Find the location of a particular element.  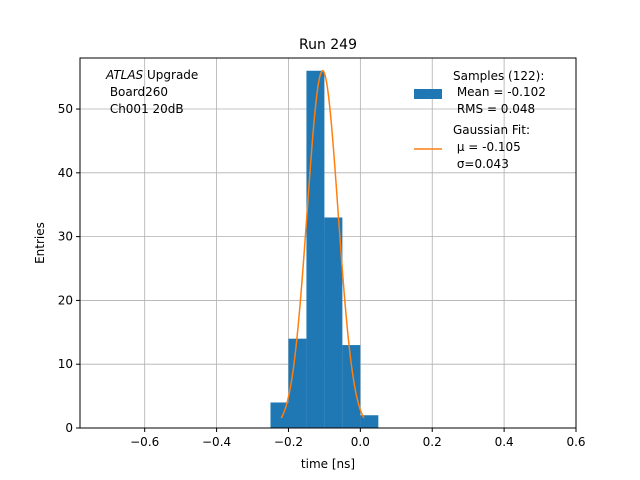

gaussian-fit-line is located at coordinates (322, 244).